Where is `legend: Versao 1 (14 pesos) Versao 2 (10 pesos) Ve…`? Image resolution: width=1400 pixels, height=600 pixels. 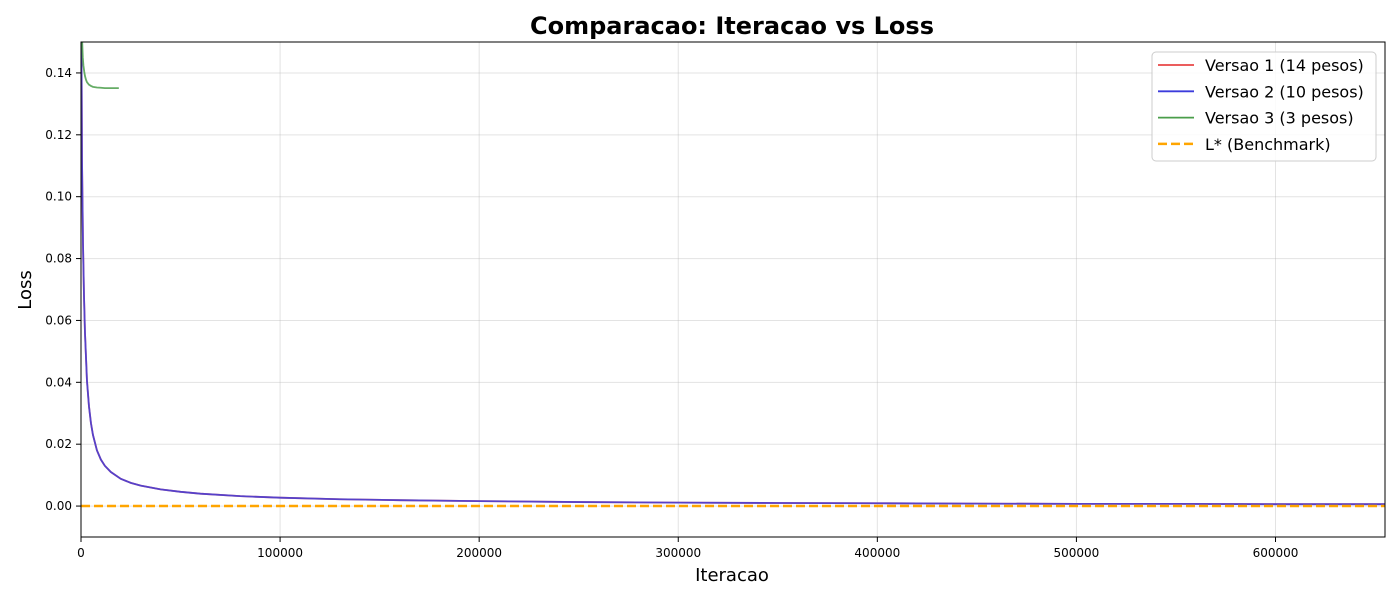 legend: Versao 1 (14 pesos) Versao 2 (10 pesos) Ve… is located at coordinates (1264, 106).